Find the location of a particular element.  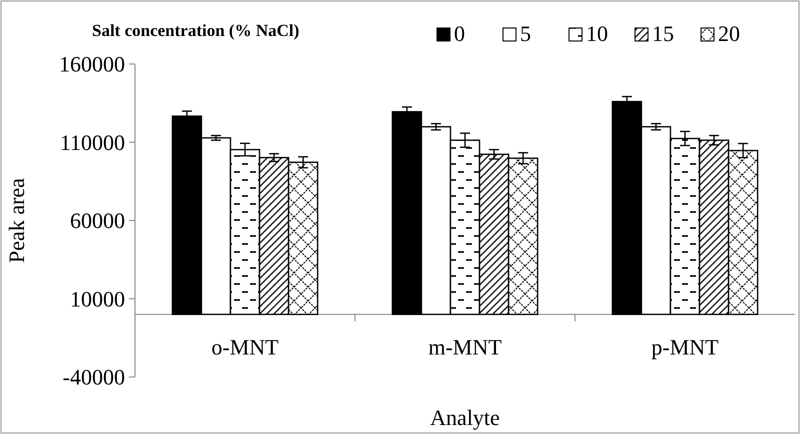

y-tick-label: -40000 is located at coordinates (93, 377).